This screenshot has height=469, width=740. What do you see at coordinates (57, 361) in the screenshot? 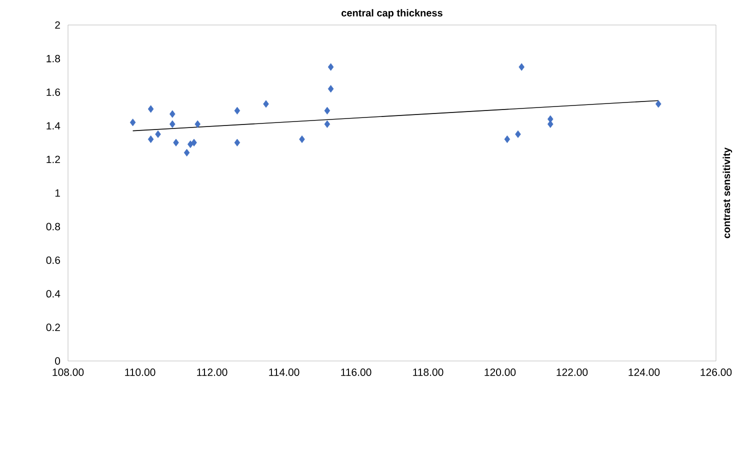
I see `y-tick-label: 0` at bounding box center [57, 361].